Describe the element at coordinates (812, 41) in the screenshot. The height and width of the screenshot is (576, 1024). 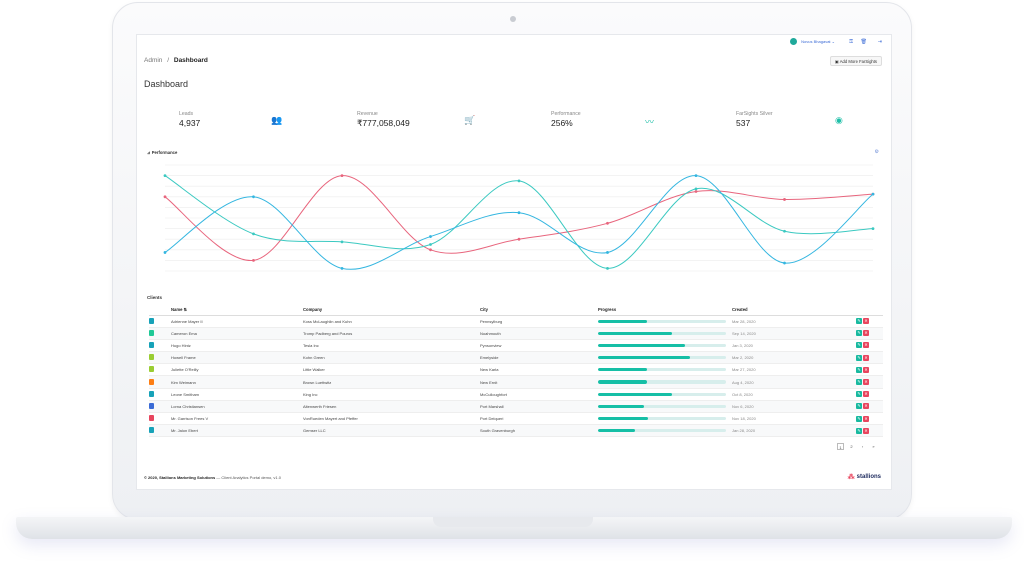
I see `user-menu: Novus Bhagavat ⌄` at that location.